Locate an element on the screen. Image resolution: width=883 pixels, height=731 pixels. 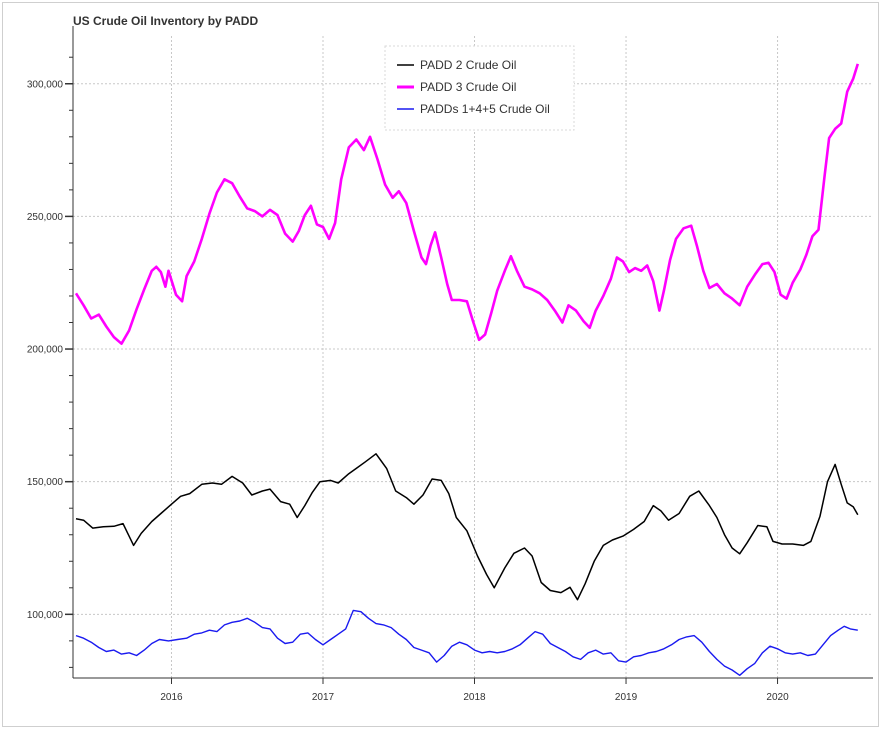
chart-title: US Crude Oil Inventory by PADD is located at coordinates (165, 21).